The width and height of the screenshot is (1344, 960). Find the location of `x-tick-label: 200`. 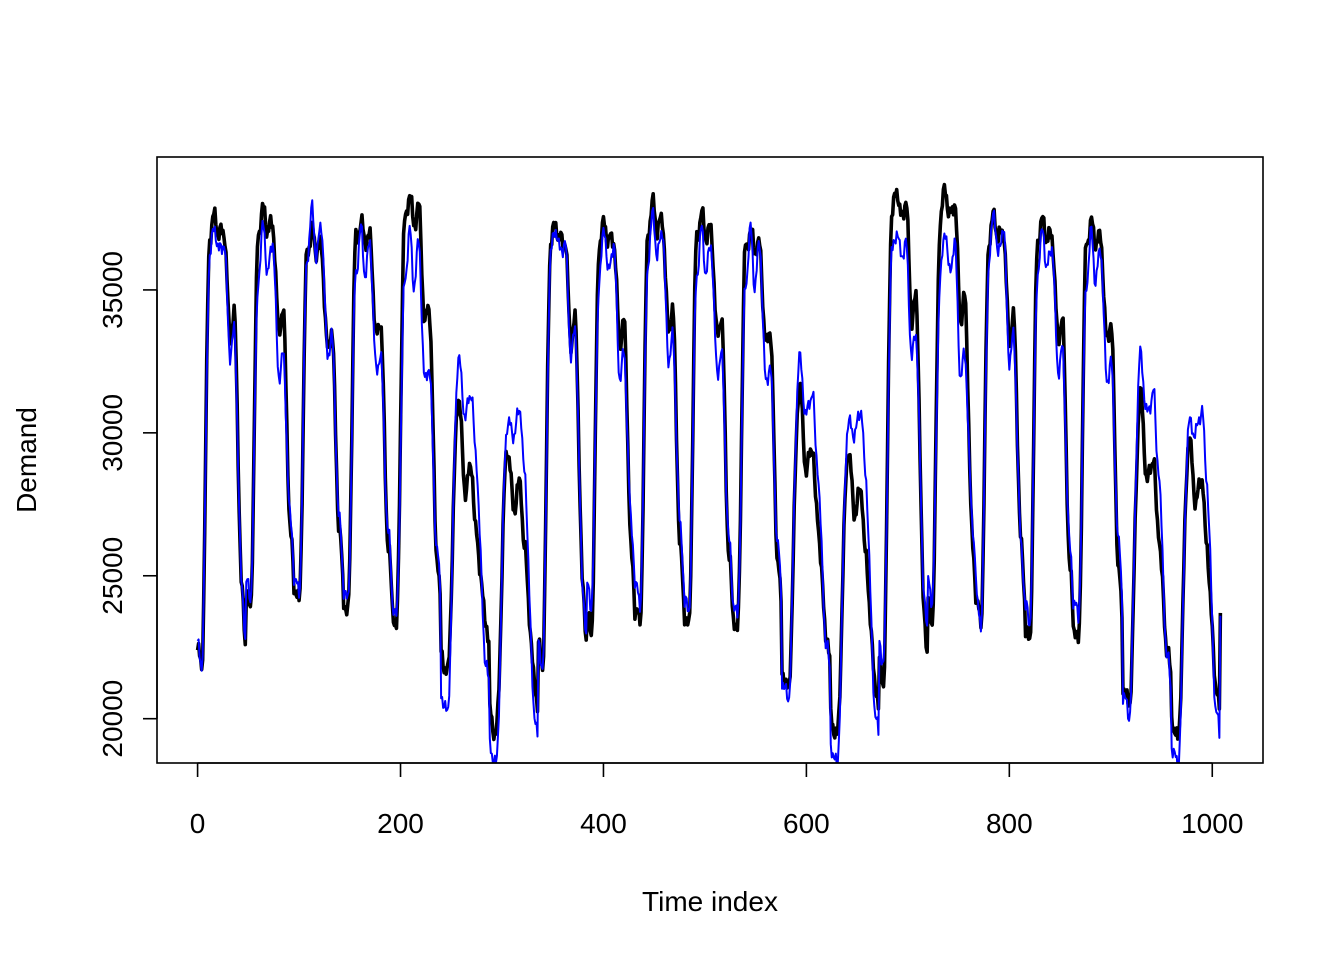

x-tick-label: 200 is located at coordinates (400, 823).